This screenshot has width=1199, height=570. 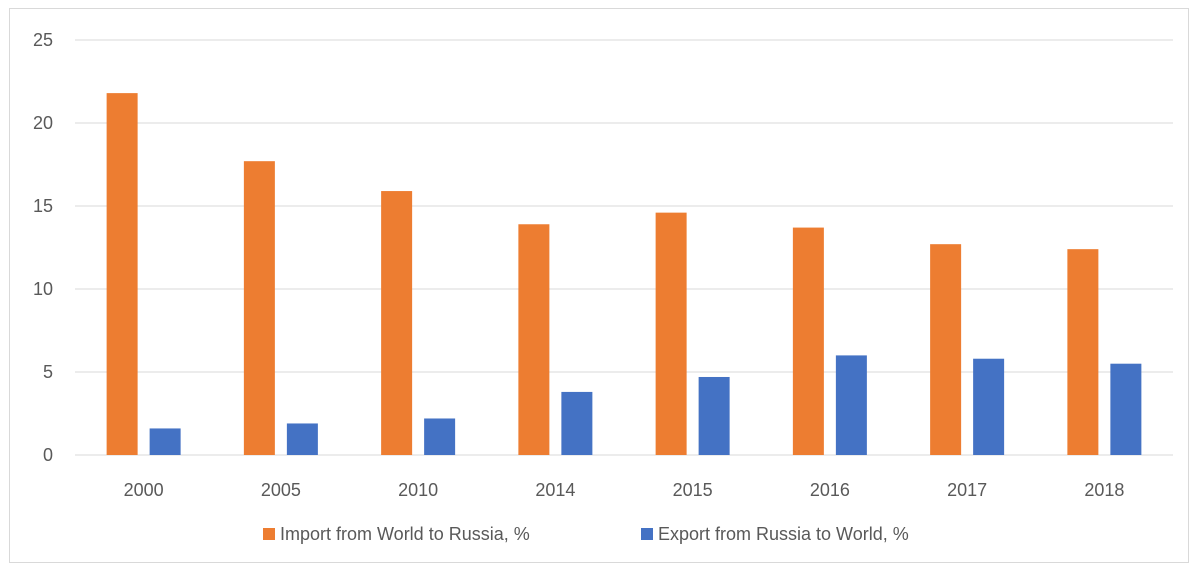 I want to click on legend-swatch-import, so click(x=269, y=534).